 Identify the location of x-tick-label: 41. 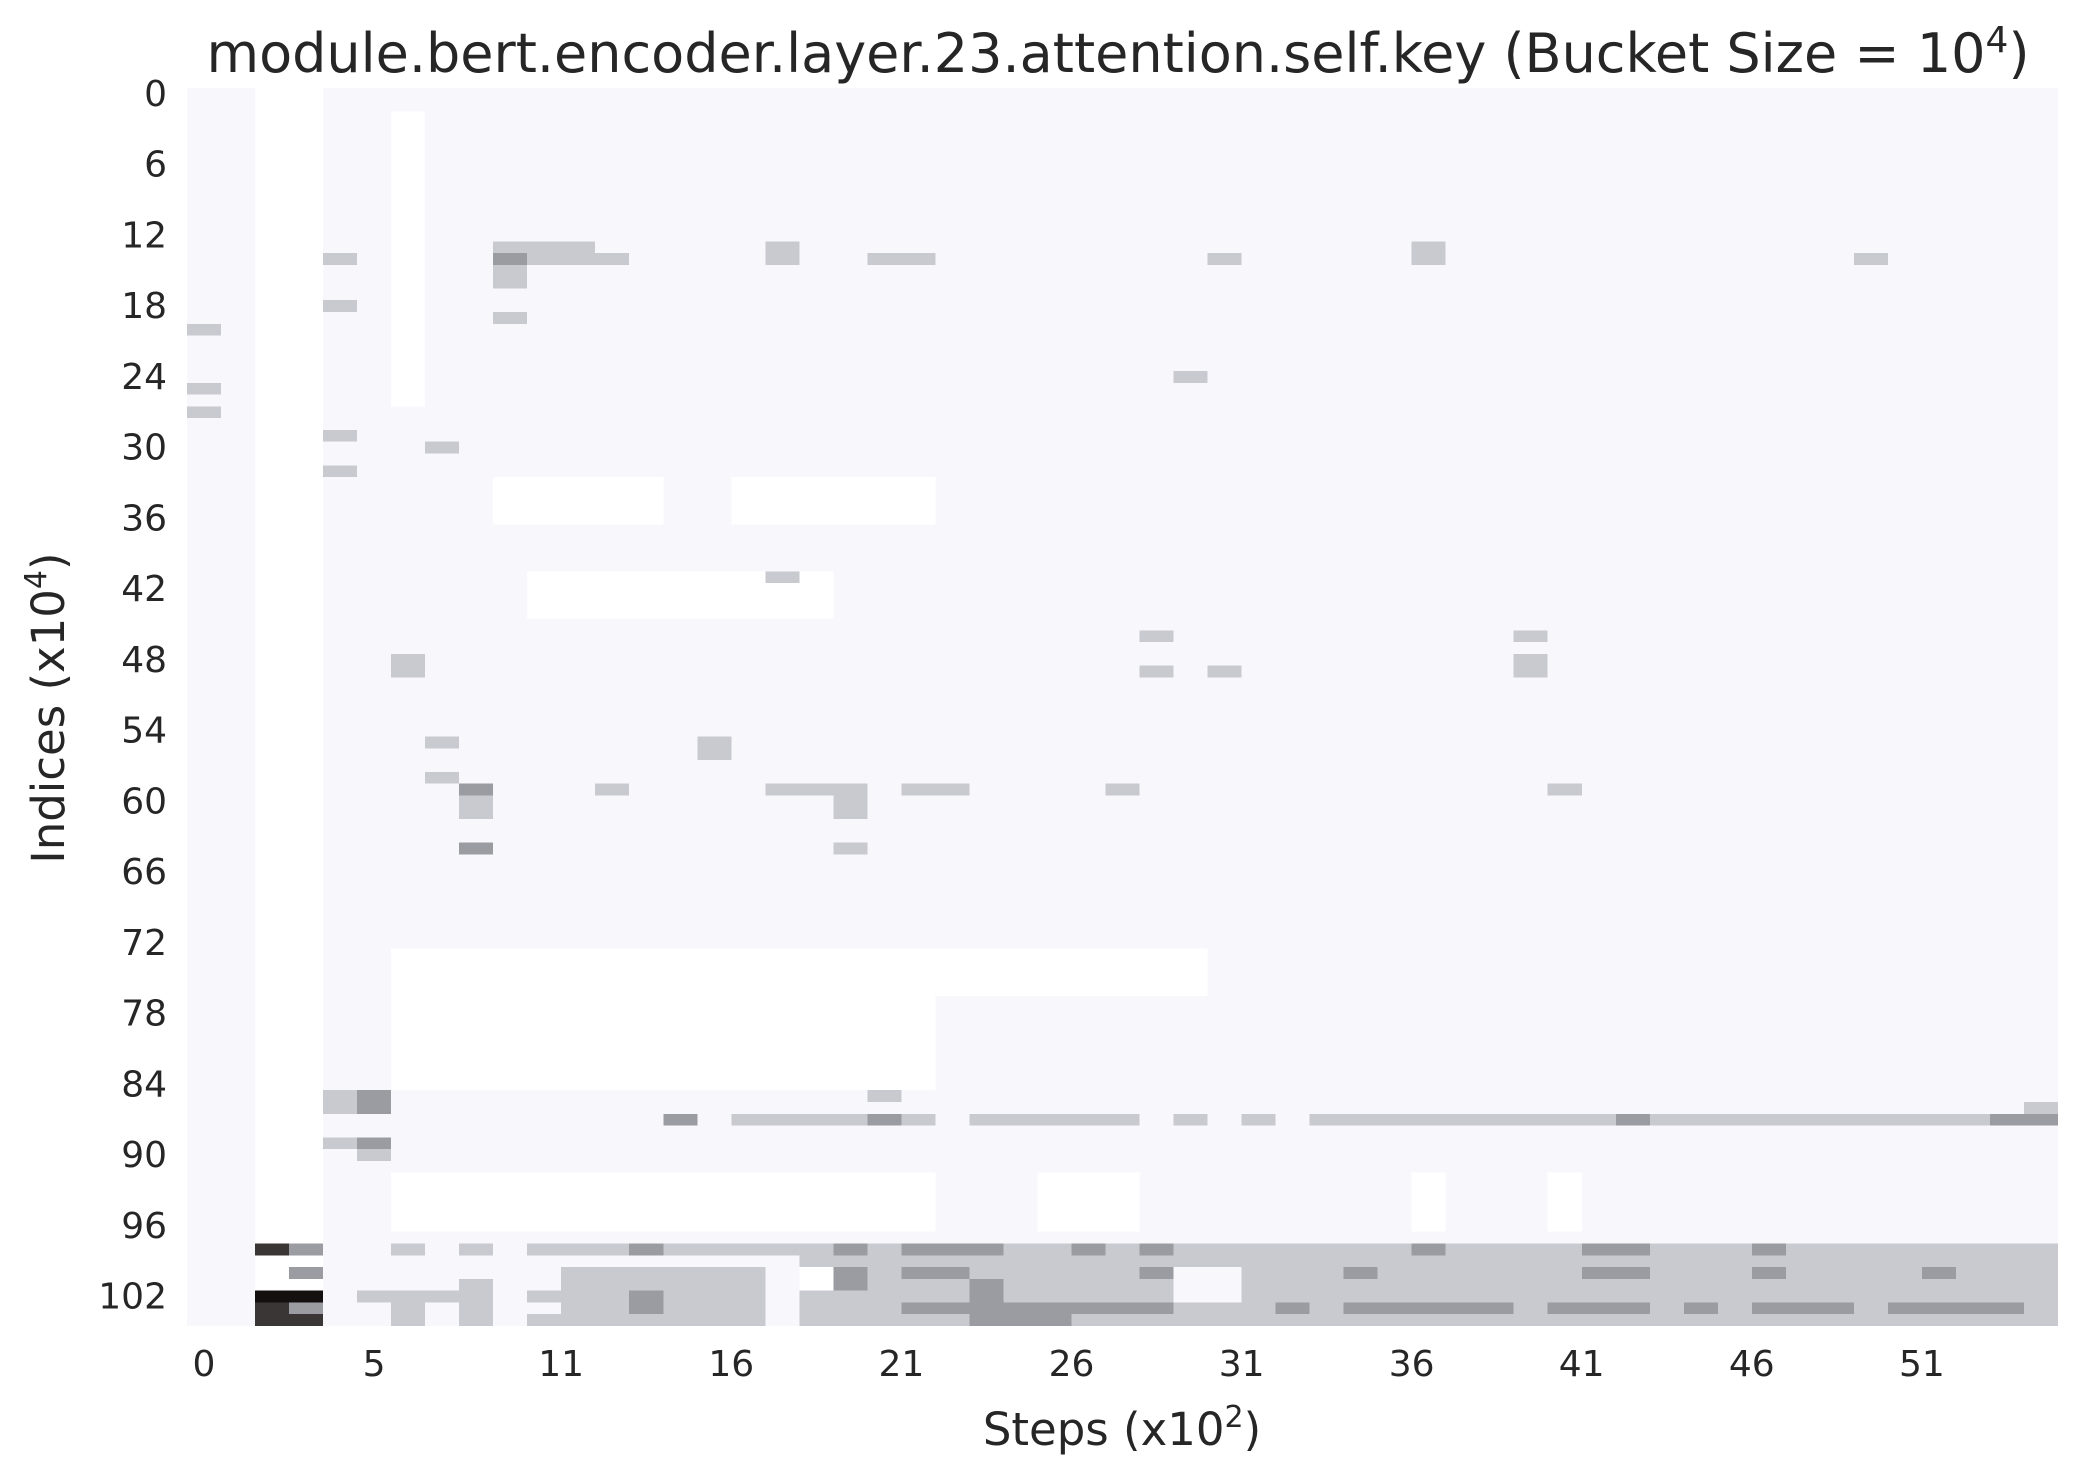
(1582, 1364).